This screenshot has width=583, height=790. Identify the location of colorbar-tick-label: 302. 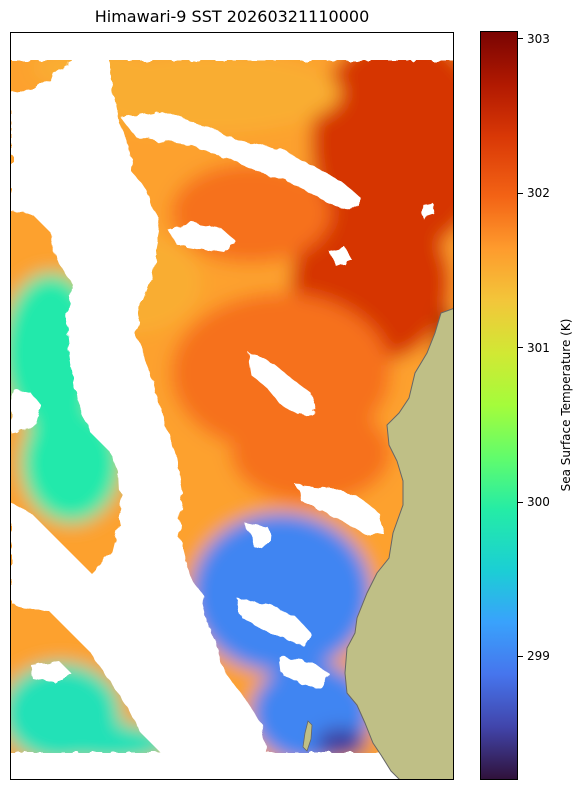
(538, 193).